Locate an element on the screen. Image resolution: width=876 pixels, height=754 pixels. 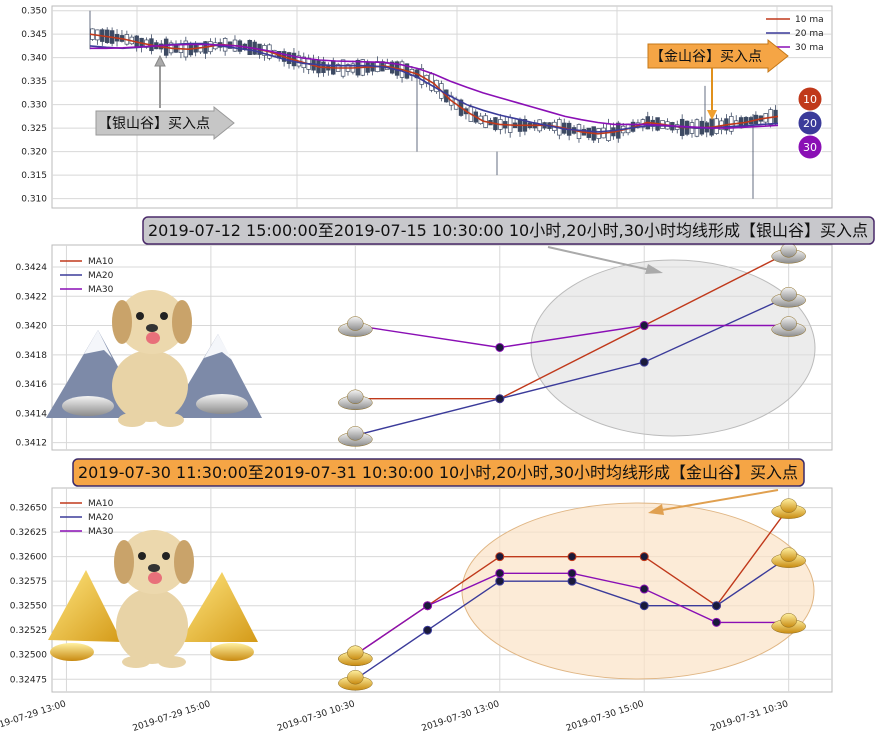
gold-highlight-ellipse is located at coordinates (638, 591).